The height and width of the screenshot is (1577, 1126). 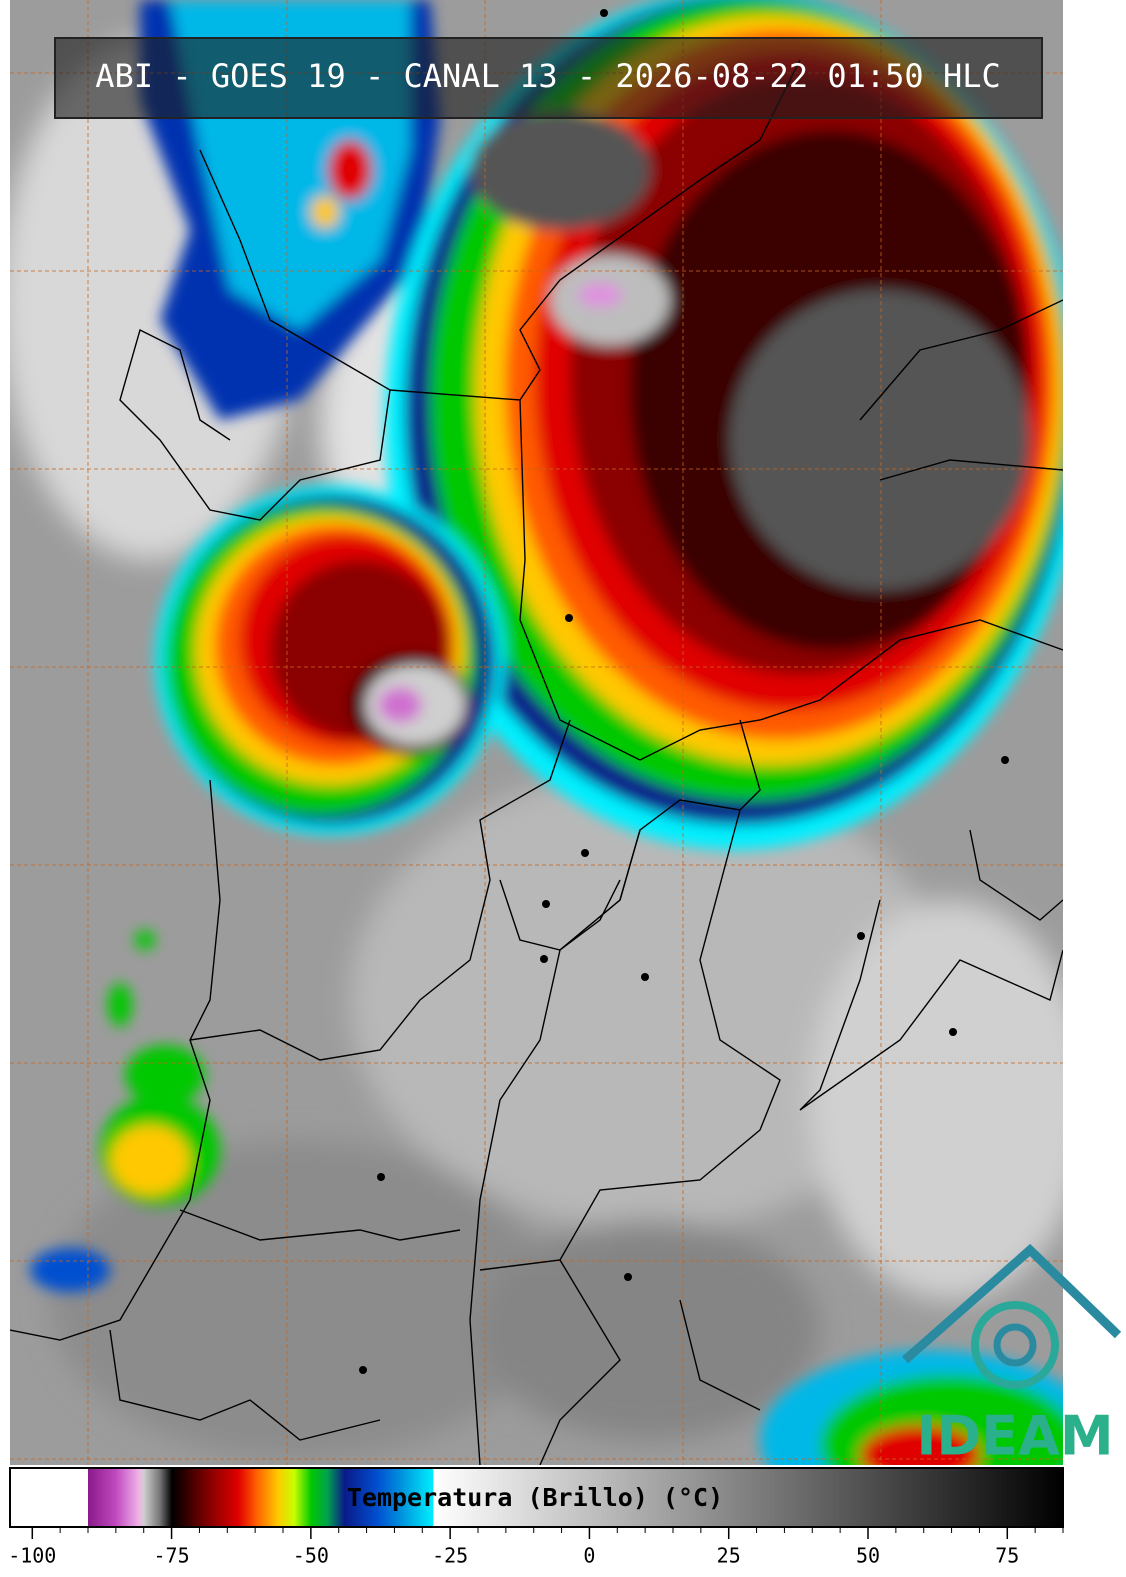 I want to click on logo: IDEAM, so click(x=1012, y=1355).